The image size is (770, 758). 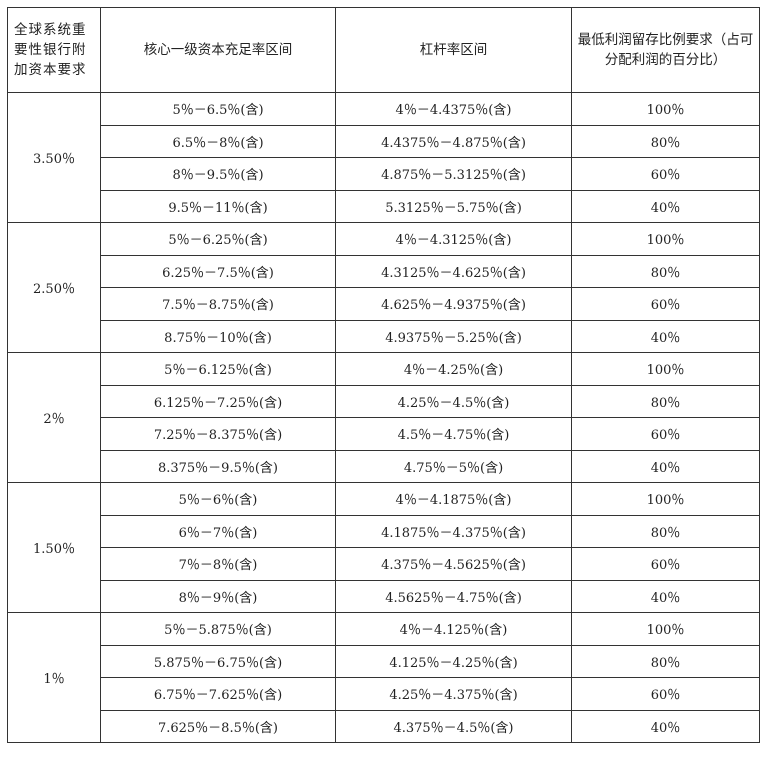 What do you see at coordinates (218, 239) in the screenshot?
I see `cet1-range-cell: 5％－6.25％(含)` at bounding box center [218, 239].